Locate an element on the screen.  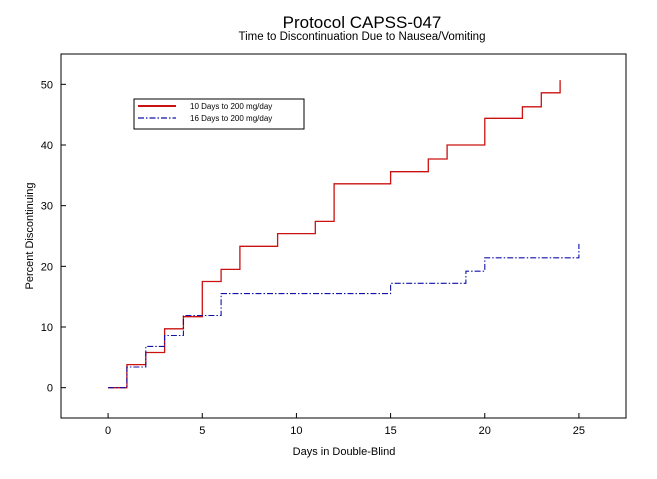
y-tick-label: 0 is located at coordinates (50, 389).